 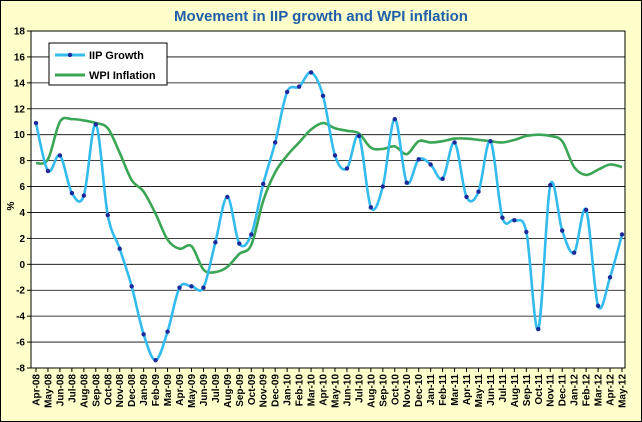 I want to click on y-tick-label: 4, so click(x=22, y=213).